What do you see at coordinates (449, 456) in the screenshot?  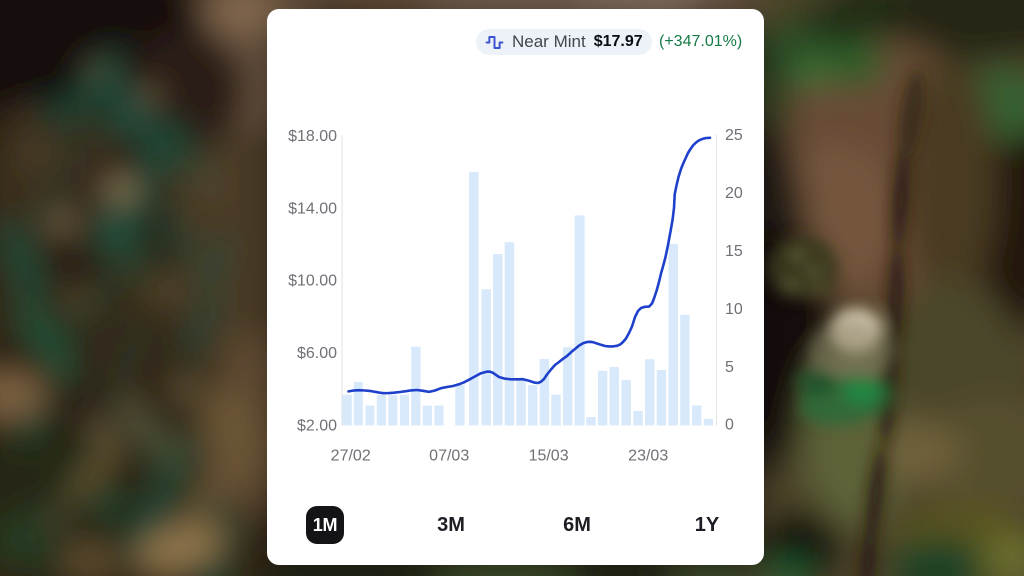 I see `svg-text: 07/03` at bounding box center [449, 456].